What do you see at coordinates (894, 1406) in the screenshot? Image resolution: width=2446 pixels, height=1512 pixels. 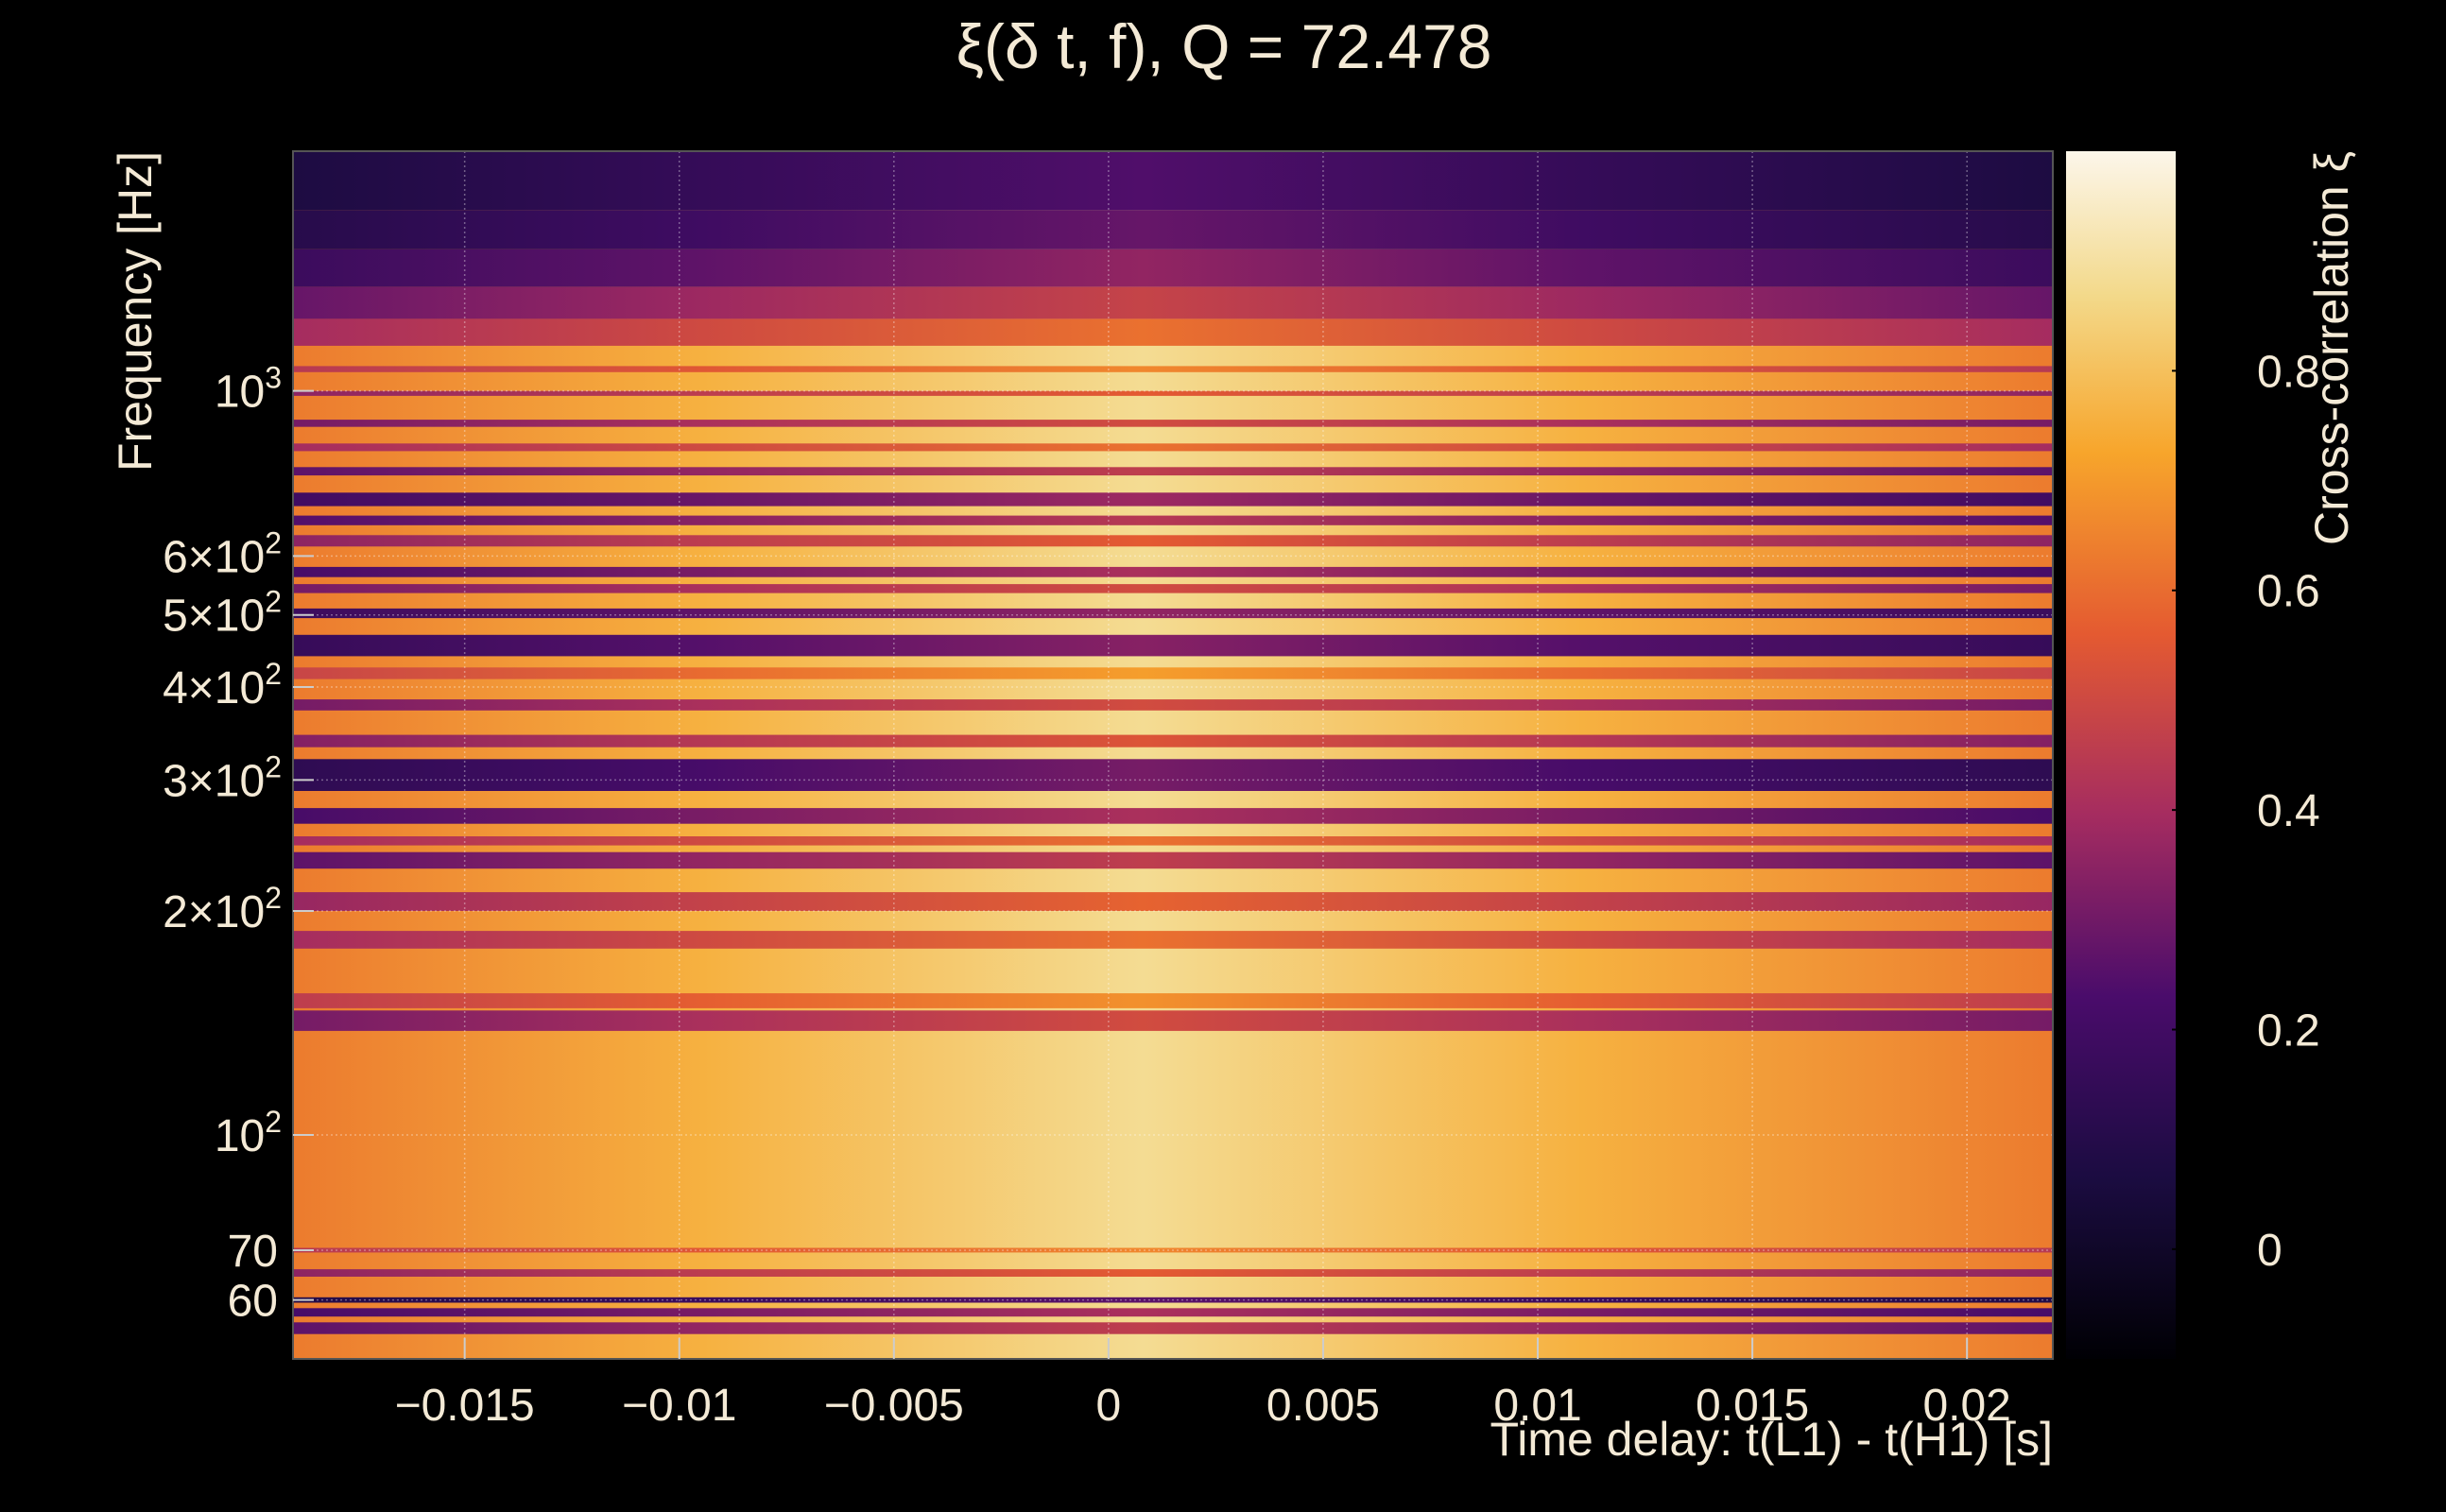 I see `x-tick-label: −0.005` at bounding box center [894, 1406].